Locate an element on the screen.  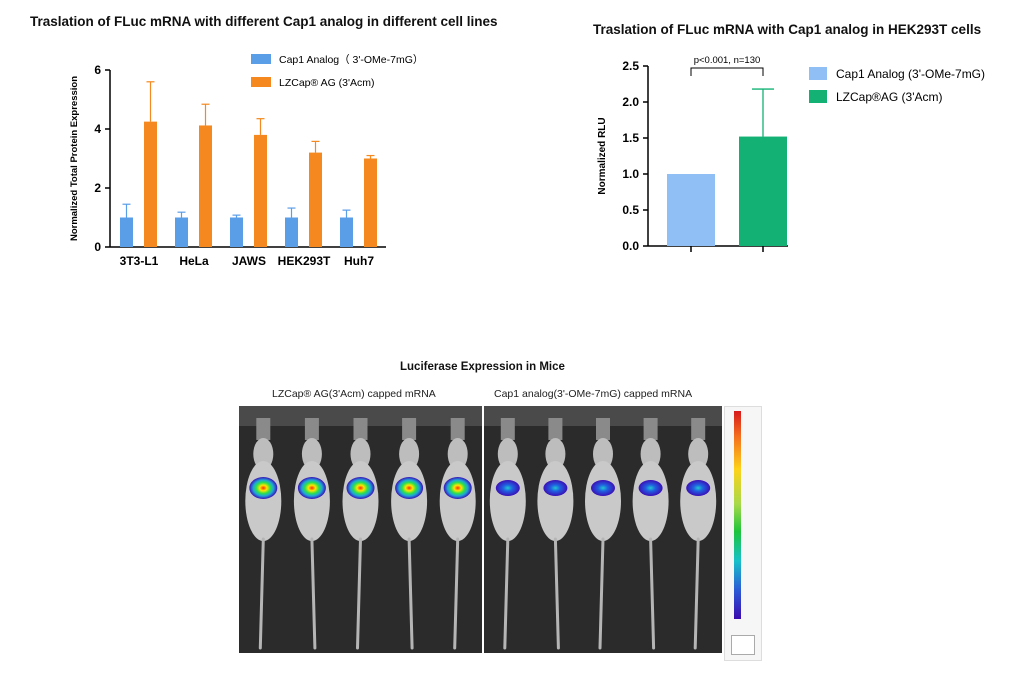
mice-left-label: LZCap® AG(3'Acm) capped mRNA is located at coordinates (354, 394).